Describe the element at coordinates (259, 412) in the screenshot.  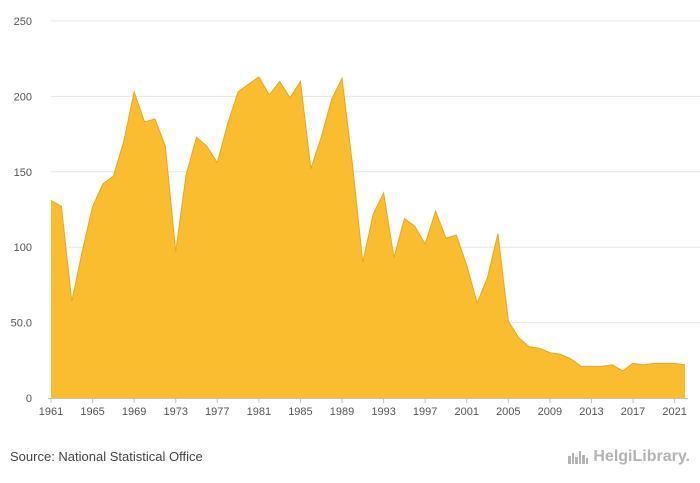
I see `x-tick-label: 1981` at that location.